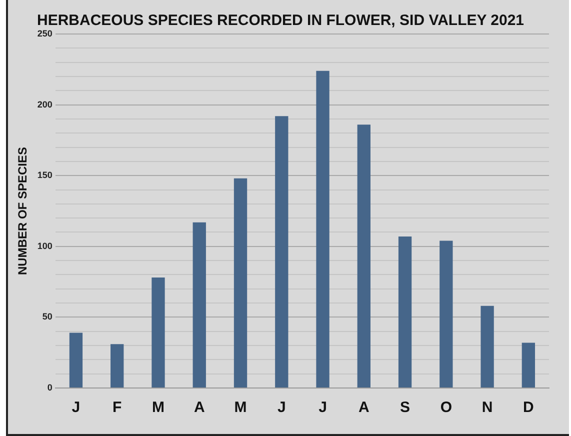  I want to click on x-tick-label: S, so click(405, 407).